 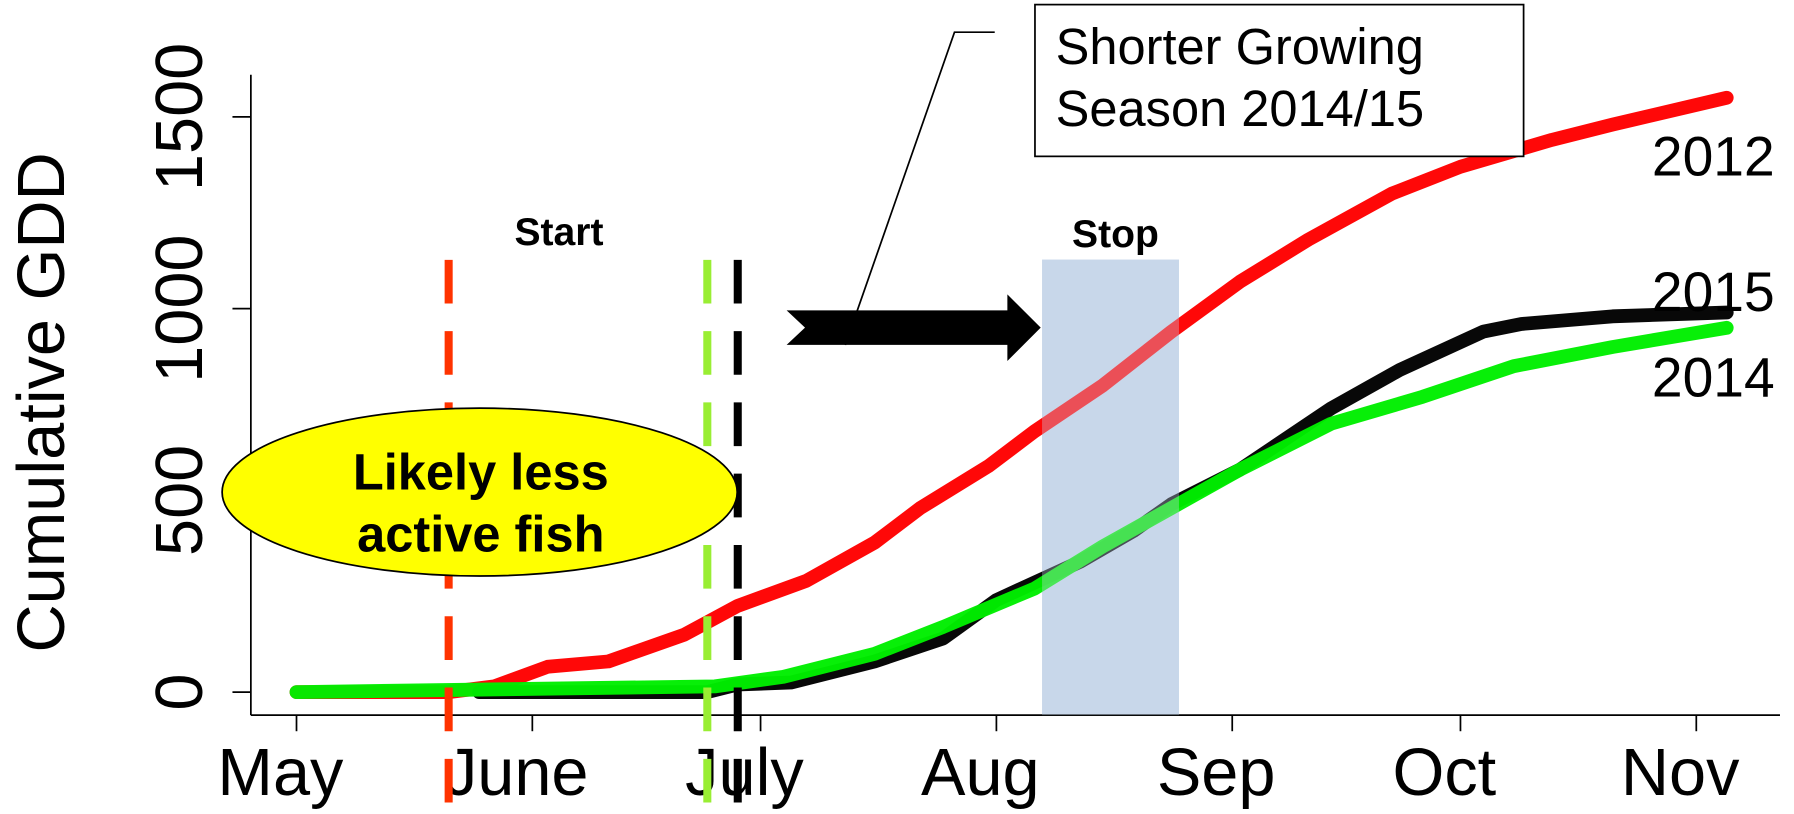 What do you see at coordinates (1713, 292) in the screenshot?
I see `series-label: 2015` at bounding box center [1713, 292].